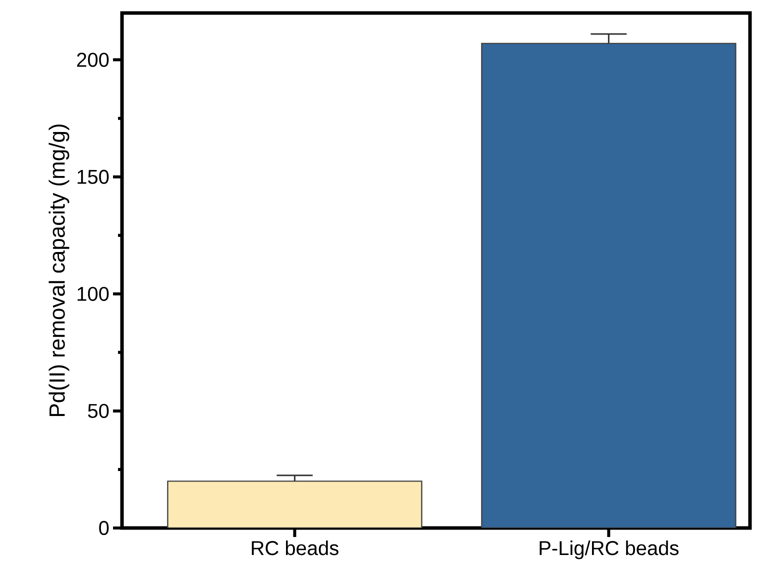 The image size is (758, 586). Describe the element at coordinates (59, 270) in the screenshot. I see `y-axis-title: Pd(II) removal capacity (mg/g)` at that location.